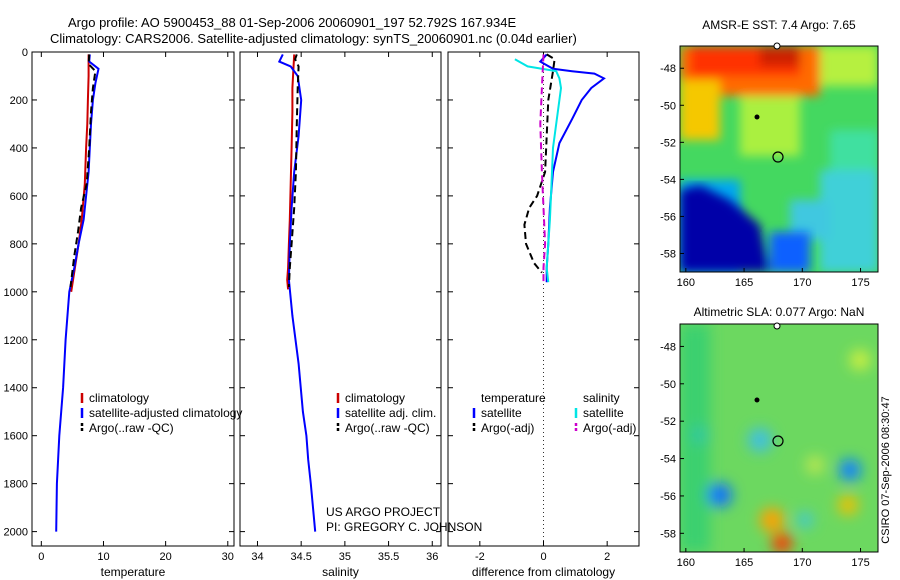  What do you see at coordinates (16, 341) in the screenshot?
I see `depth-tick-label: 1200` at bounding box center [16, 341].